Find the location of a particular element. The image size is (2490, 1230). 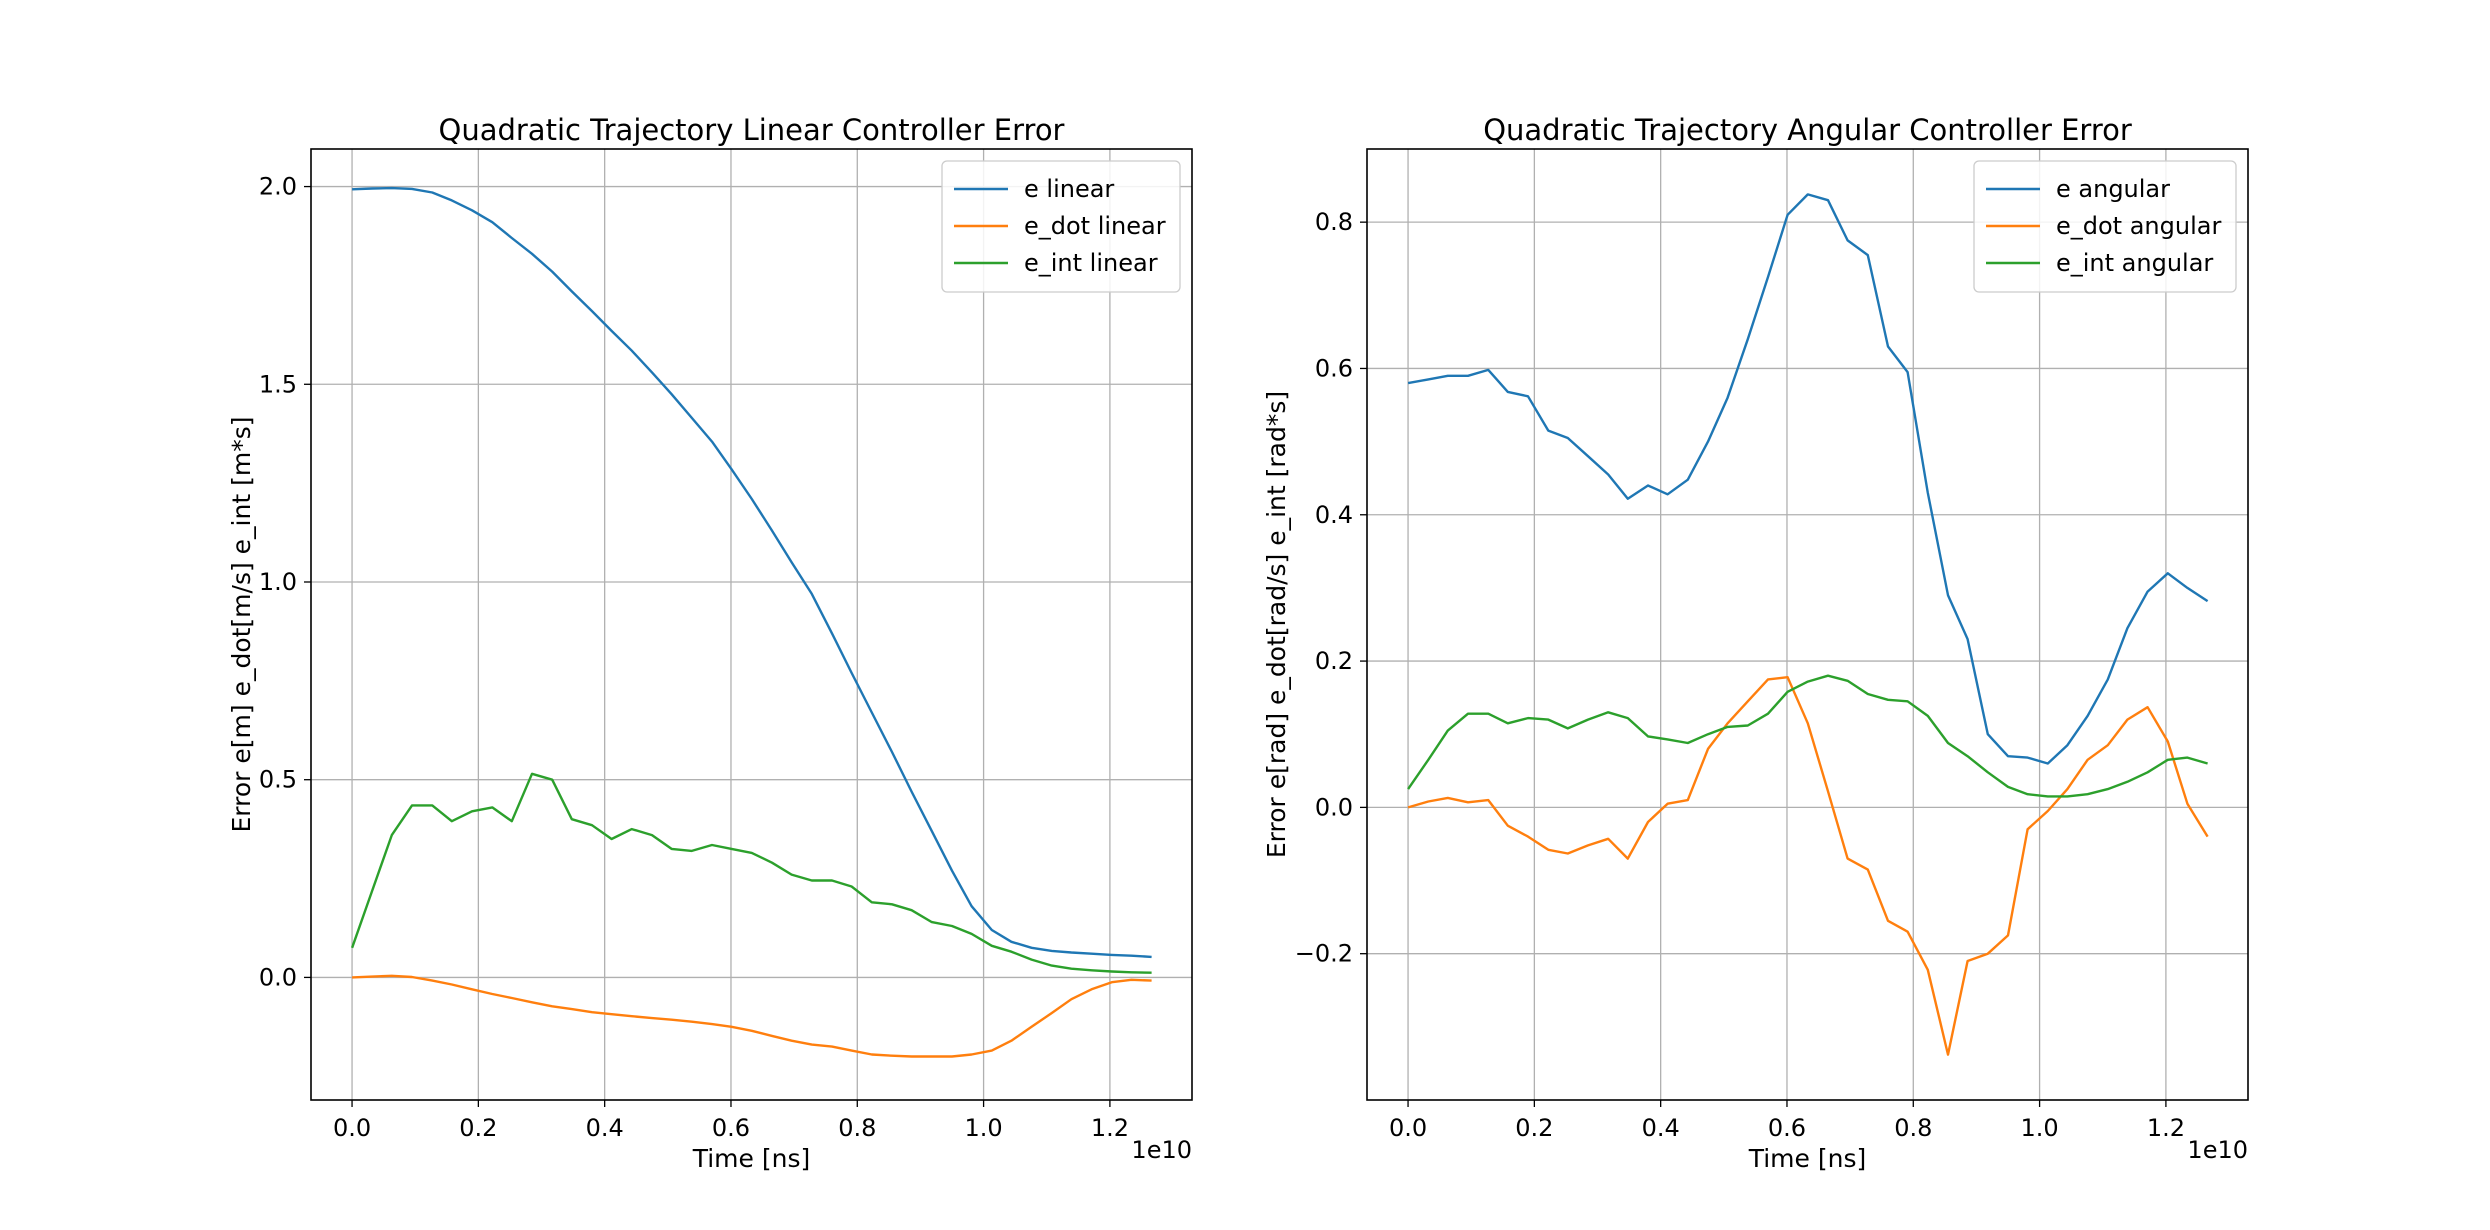

y-tick-label: 1.5 is located at coordinates (278, 384).